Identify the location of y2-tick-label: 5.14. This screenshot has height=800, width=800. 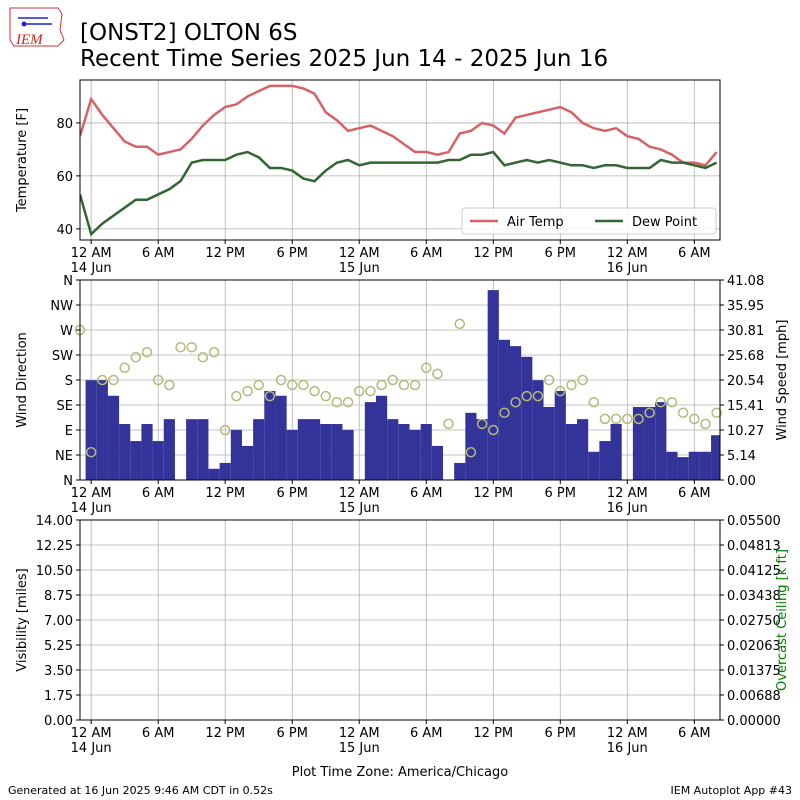
(741, 456).